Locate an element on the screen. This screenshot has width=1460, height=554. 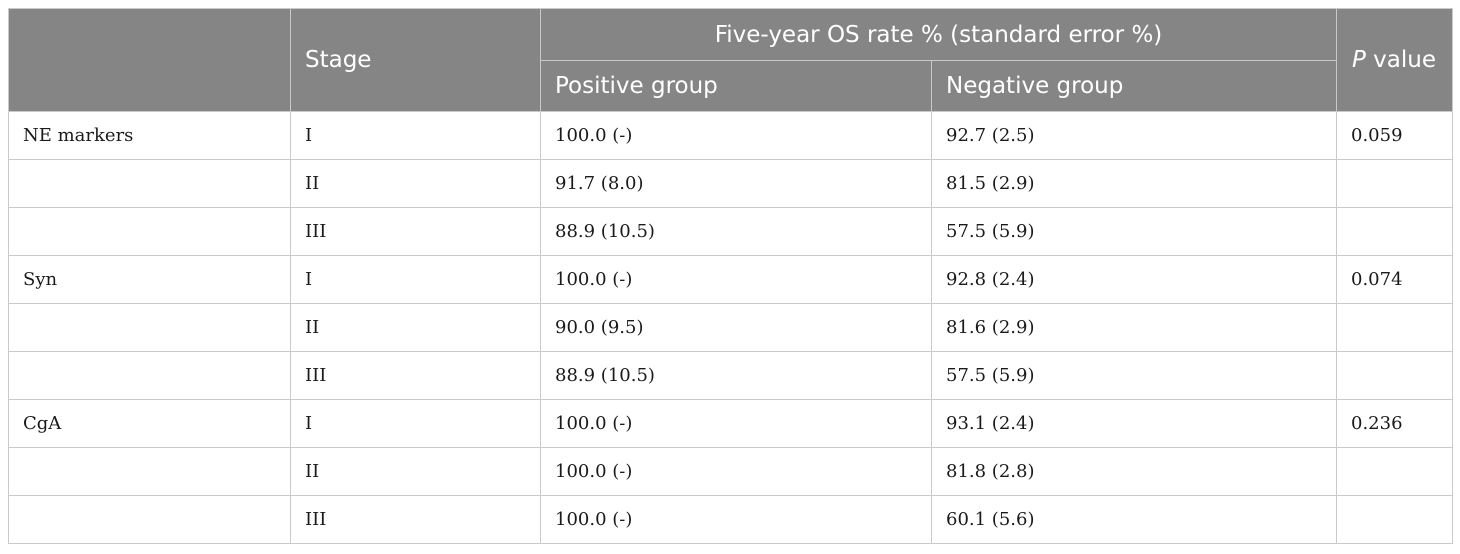
cell-negative: 81.8 (2.8) is located at coordinates (1134, 471).